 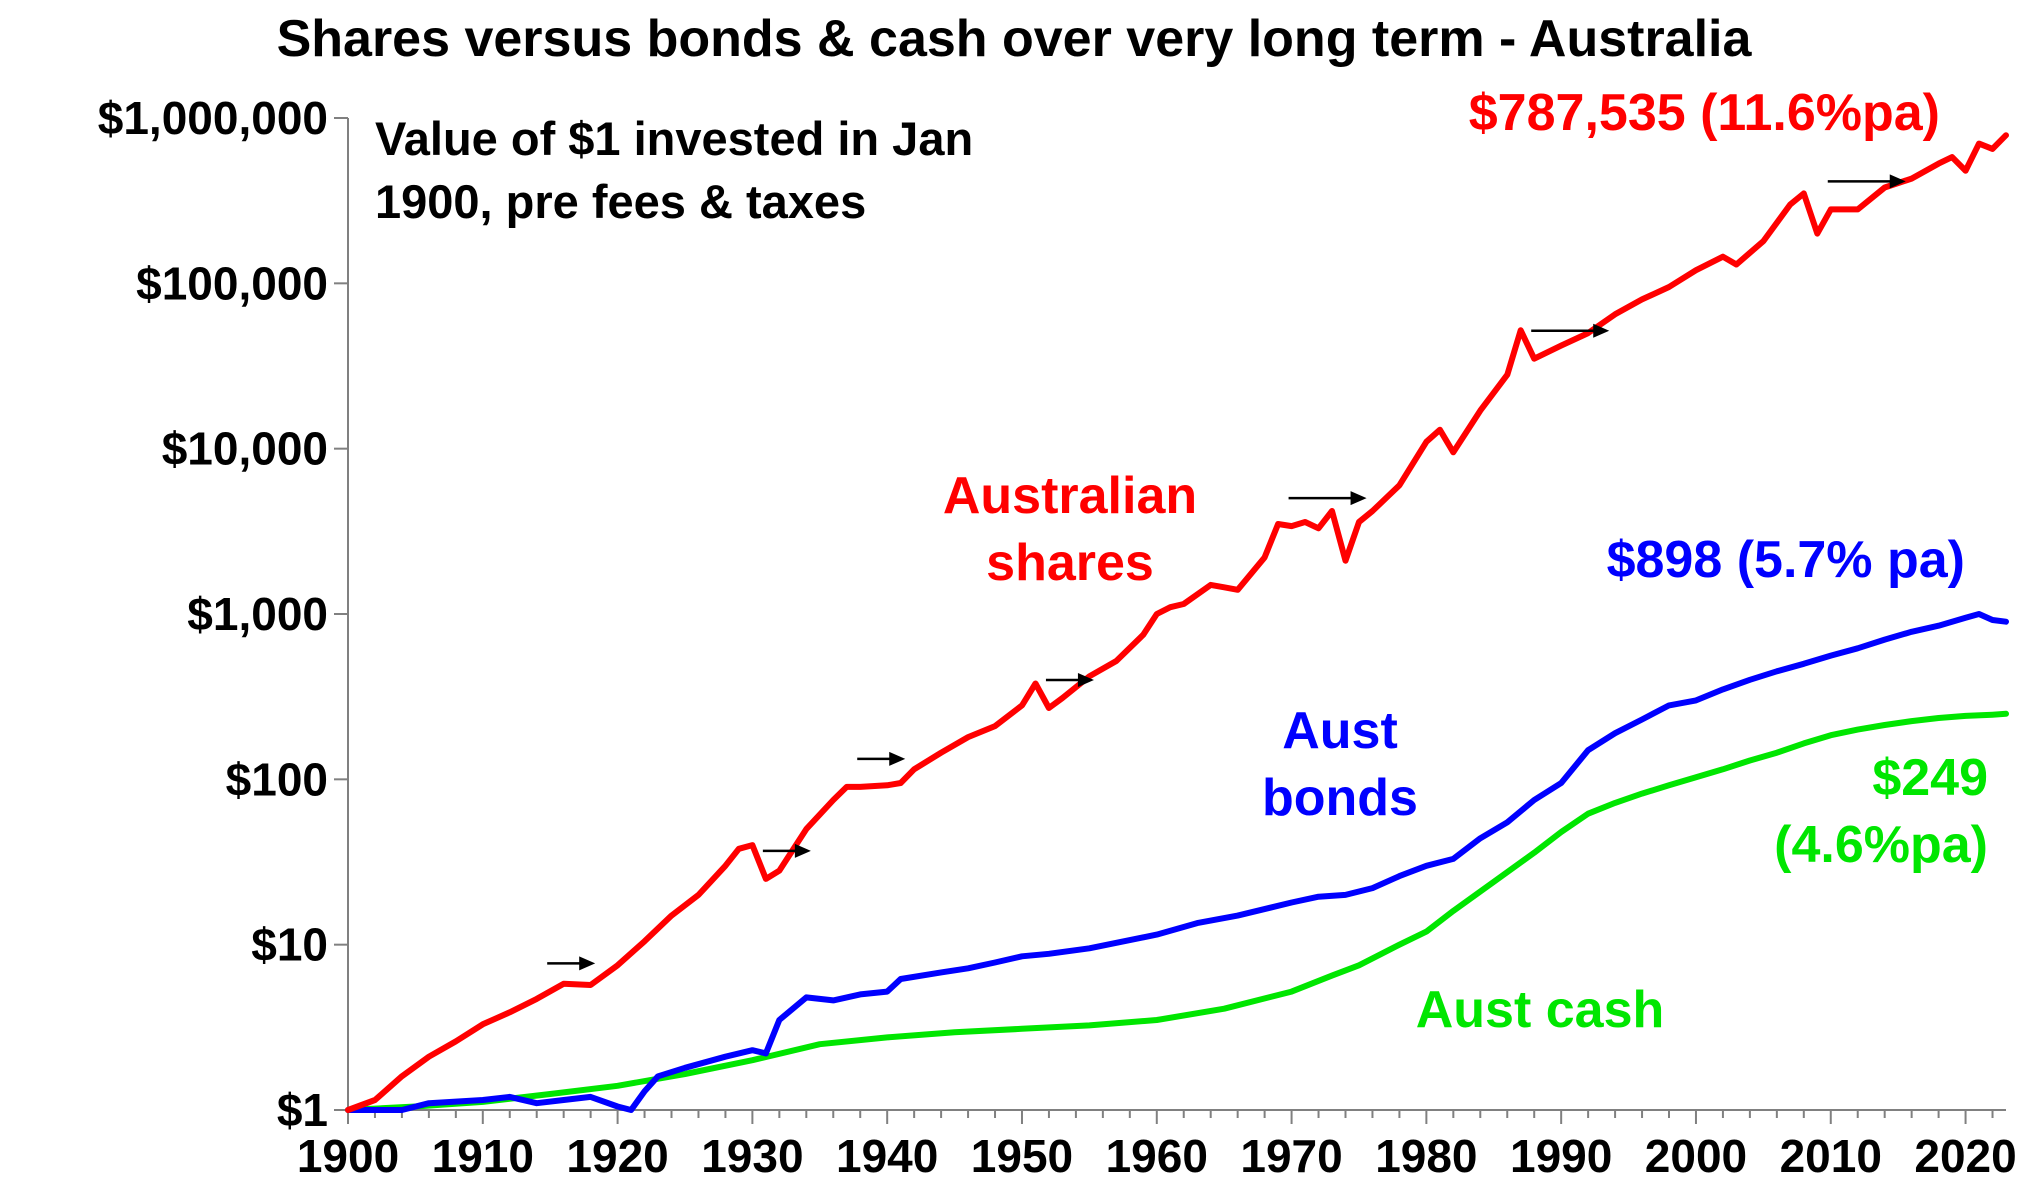 I want to click on x-tick-label: 1910, so click(x=483, y=1156).